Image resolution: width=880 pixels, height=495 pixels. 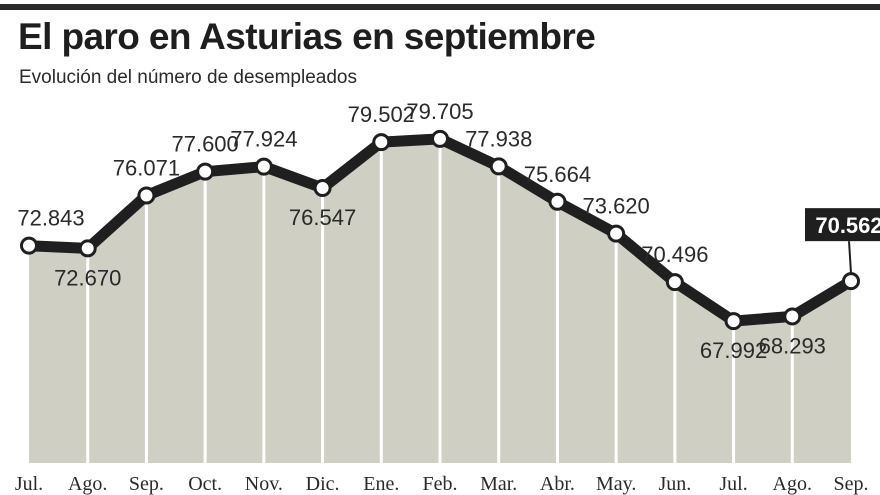 What do you see at coordinates (850, 257) in the screenshot?
I see `highlight-connector` at bounding box center [850, 257].